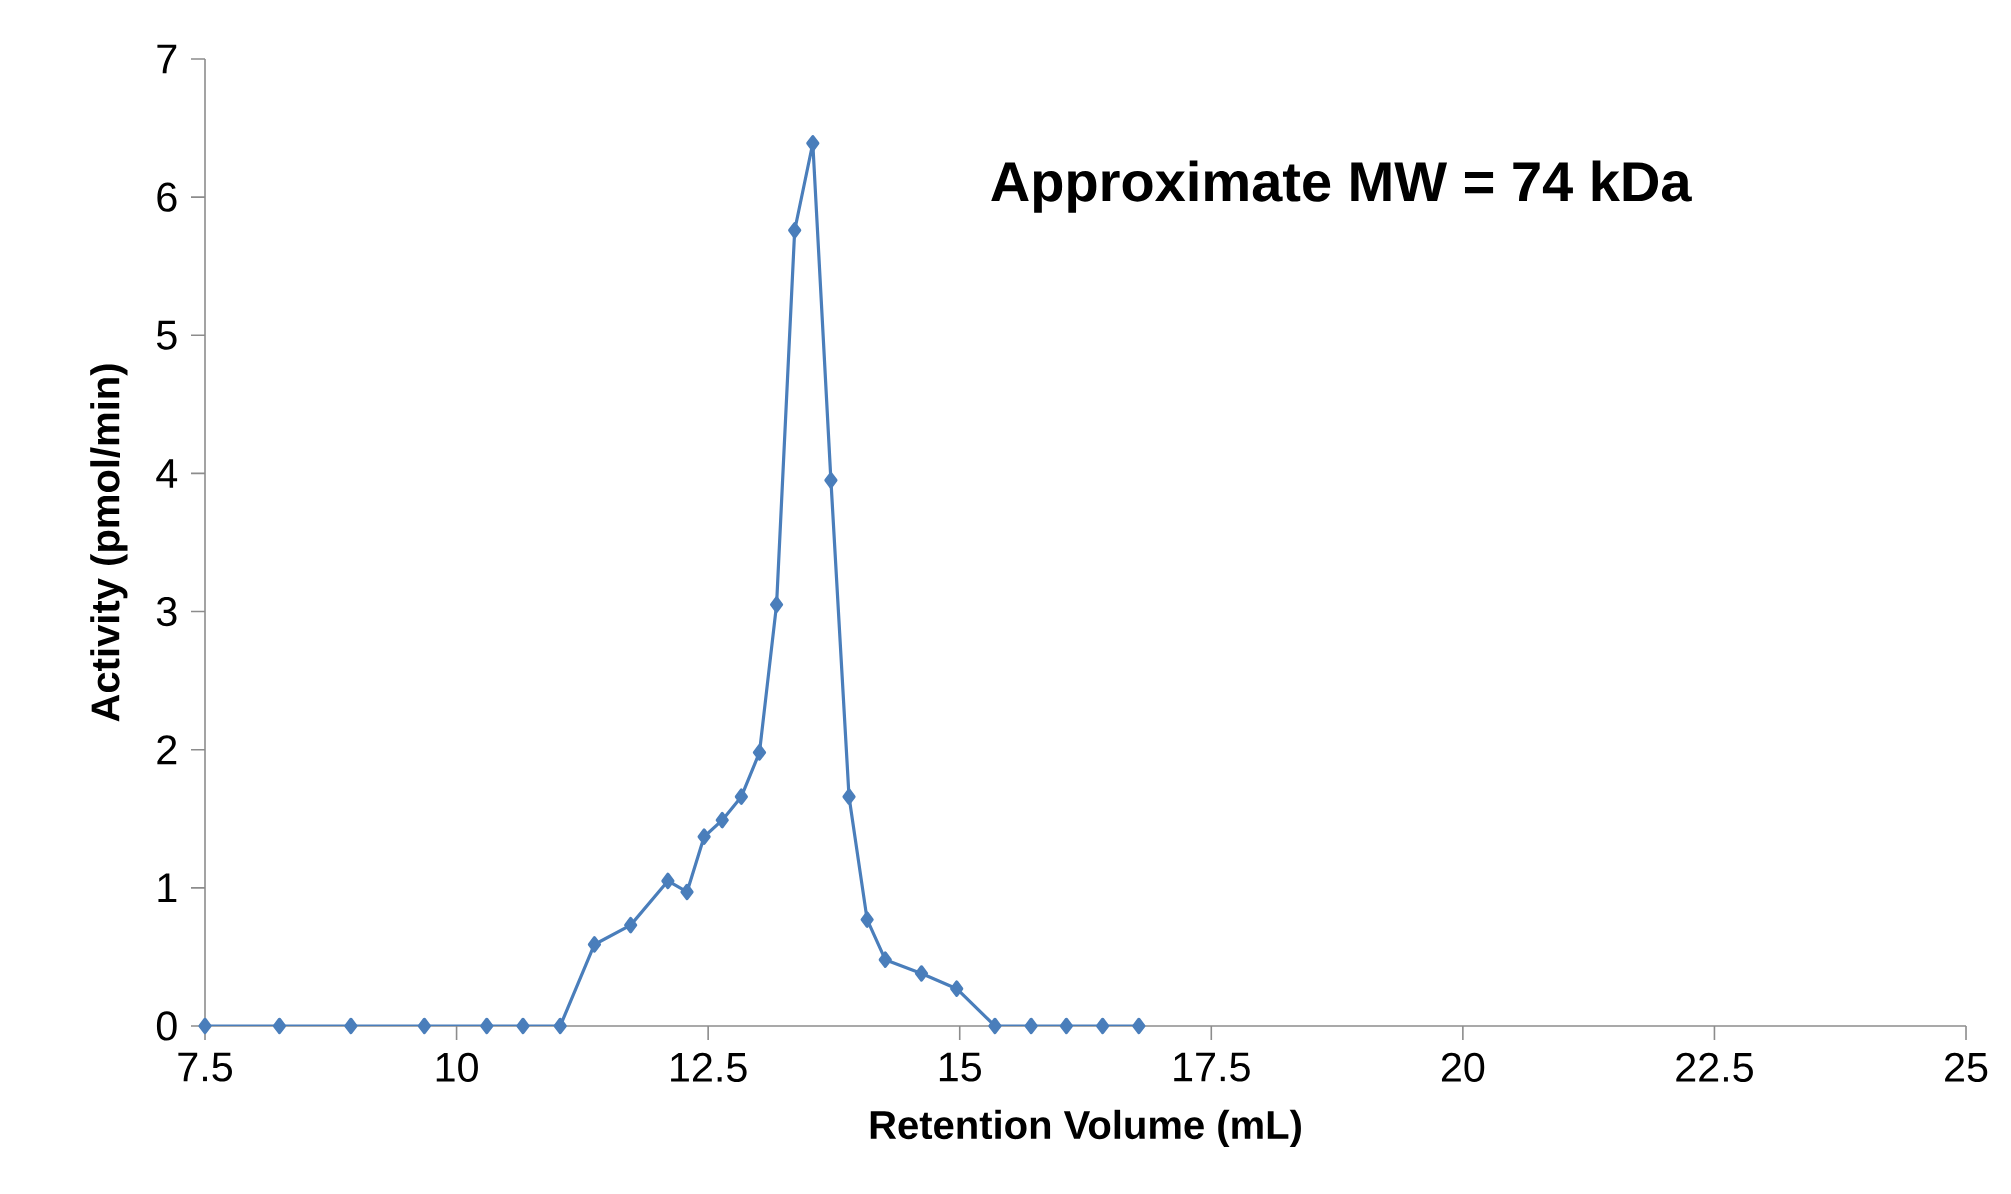 The height and width of the screenshot is (1194, 2011). Describe the element at coordinates (960, 1067) in the screenshot. I see `x-tick-label: 15` at that location.